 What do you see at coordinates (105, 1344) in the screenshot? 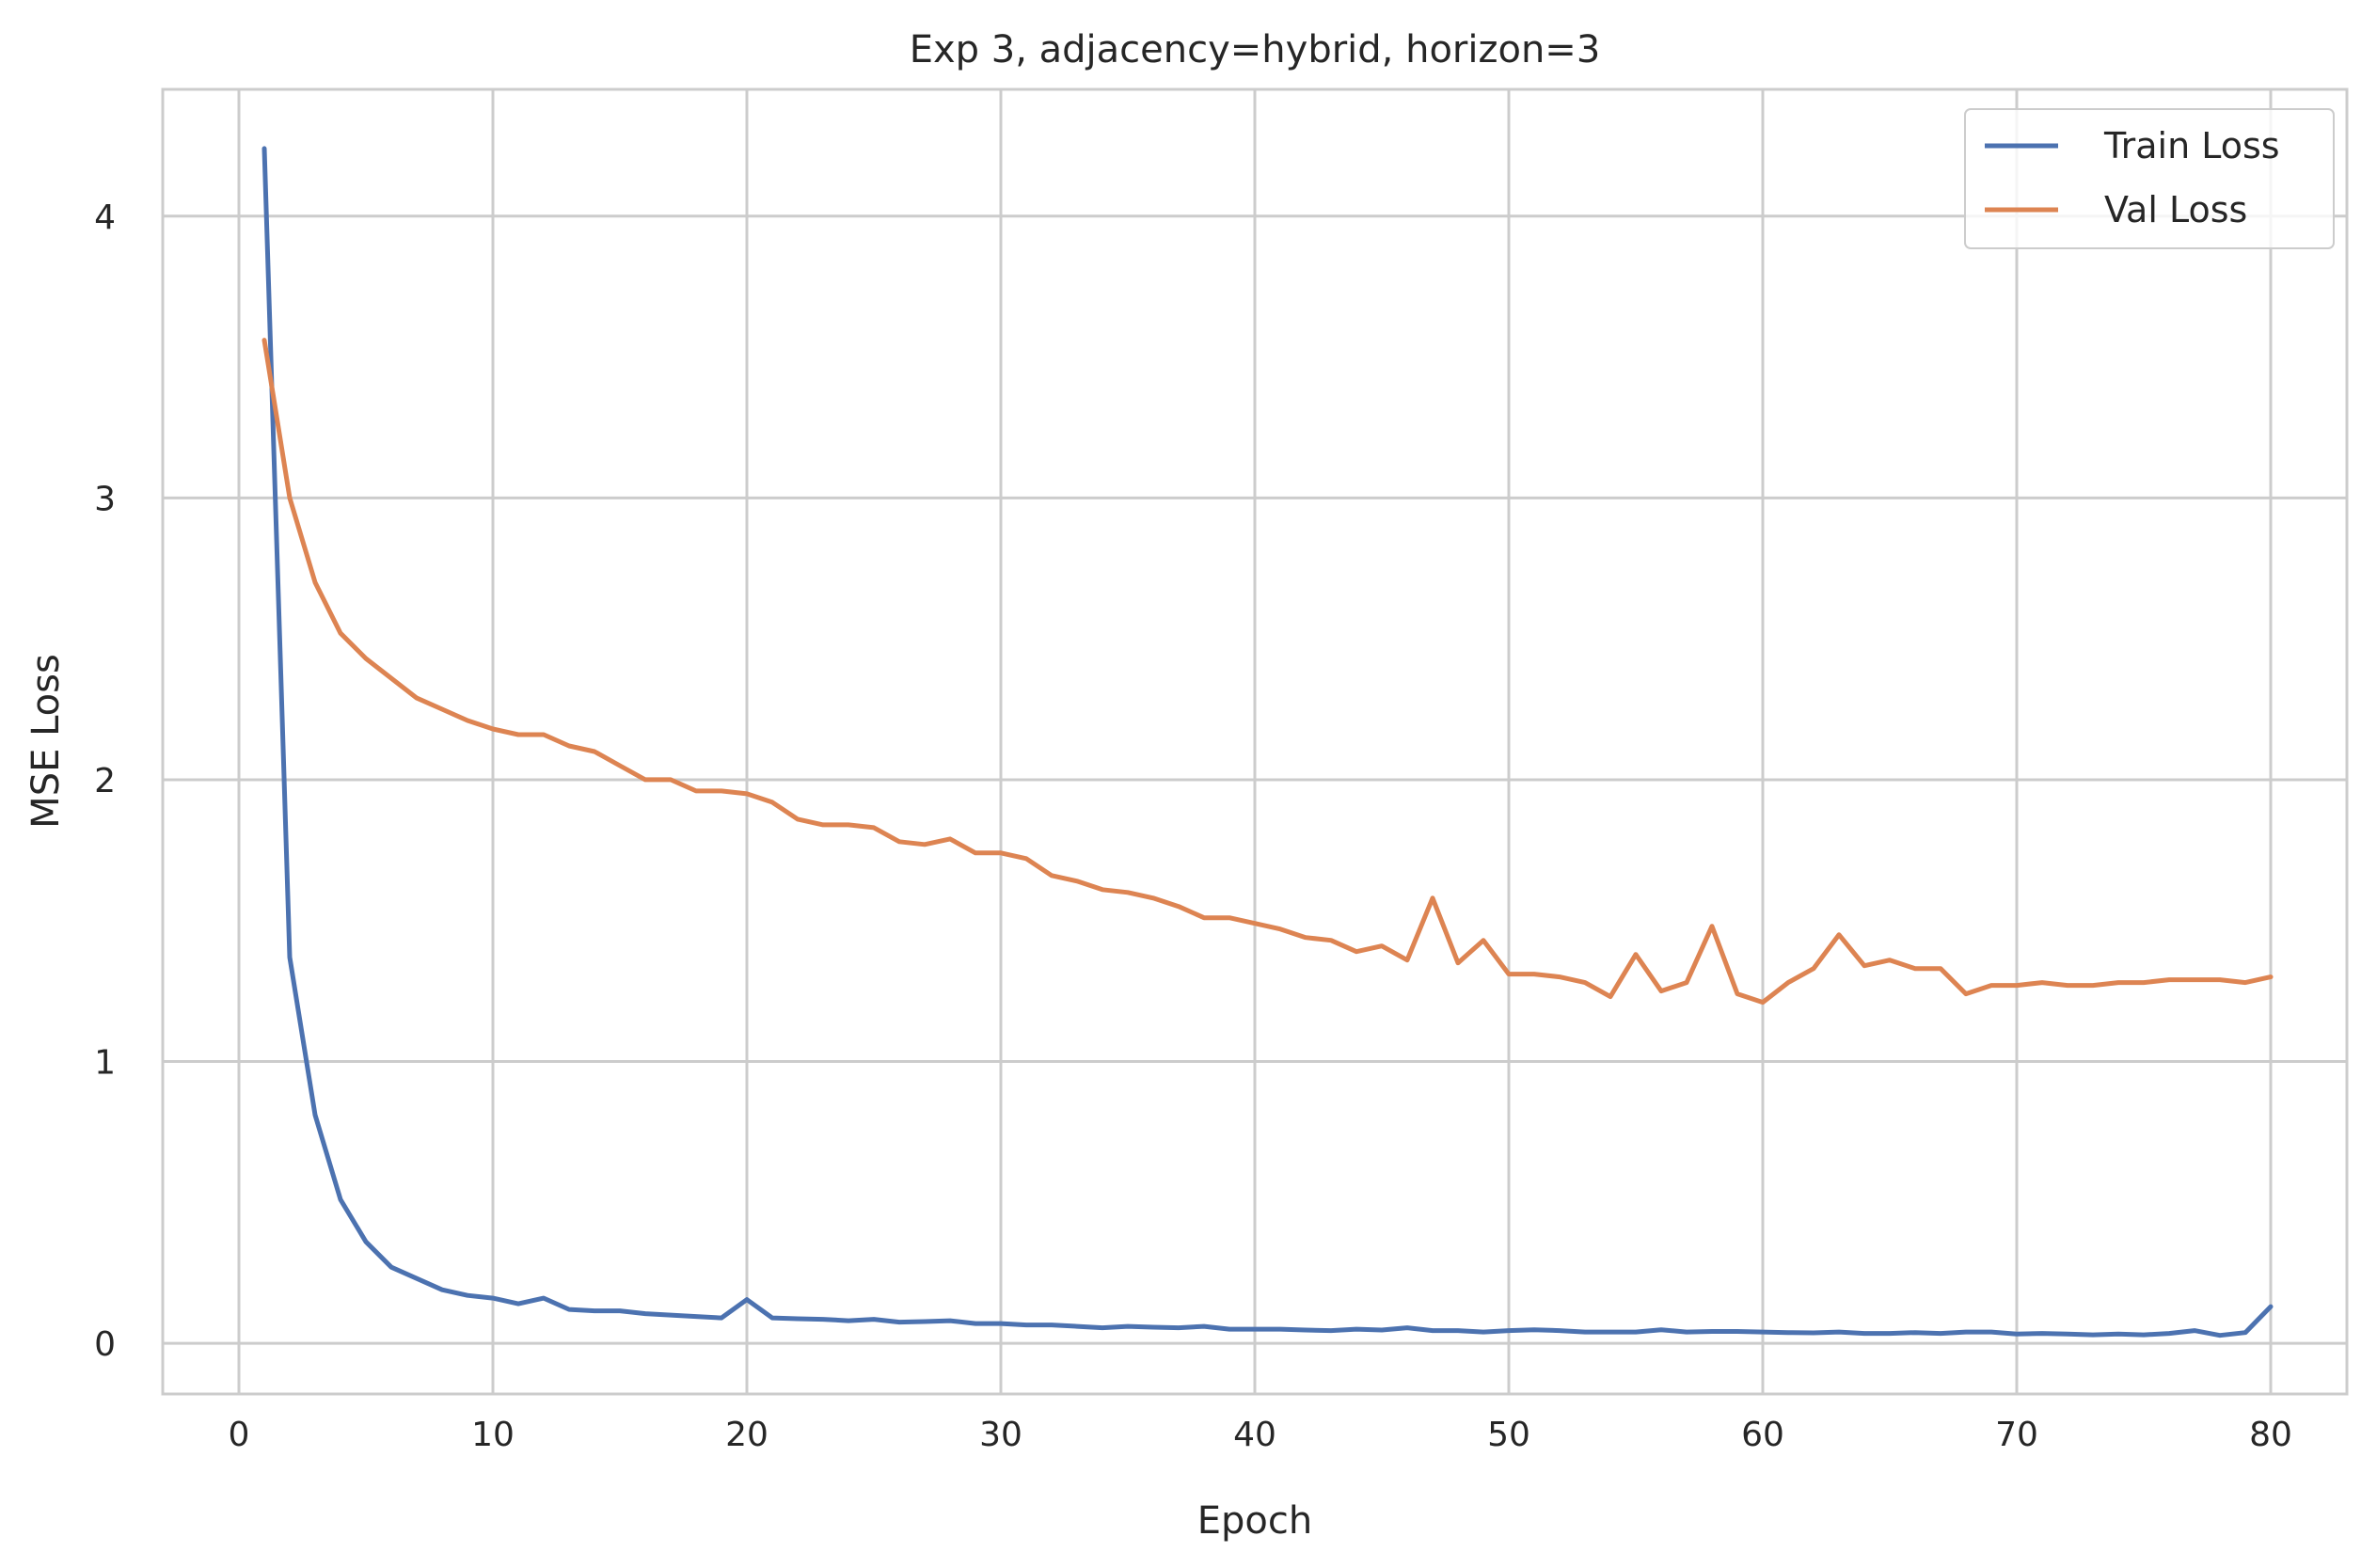
I see `y-tick-label: 0` at bounding box center [105, 1344].